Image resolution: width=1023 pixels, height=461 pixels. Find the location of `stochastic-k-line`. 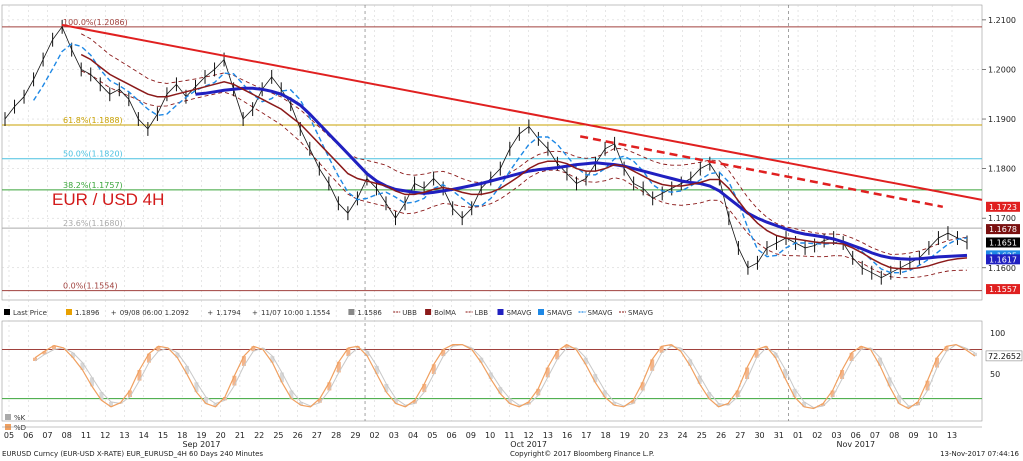

stochastic-k-line is located at coordinates (505, 376).